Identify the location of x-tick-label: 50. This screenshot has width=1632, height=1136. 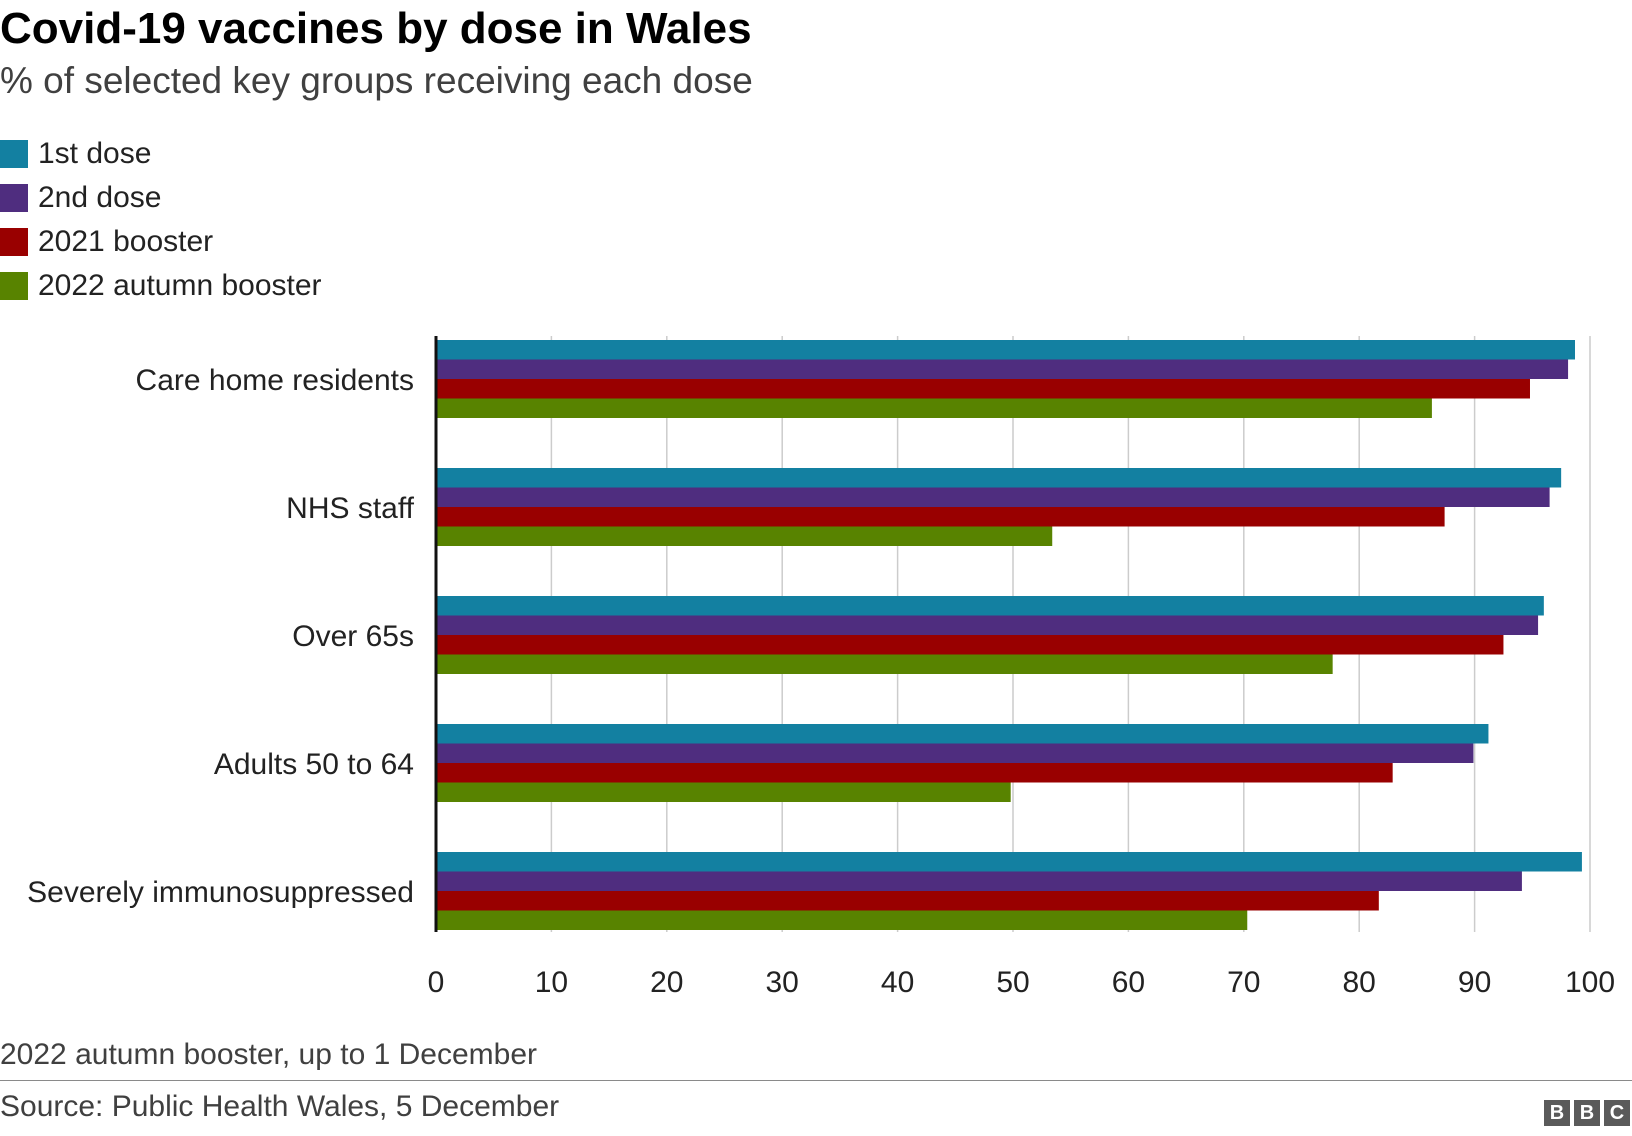
(1012, 982).